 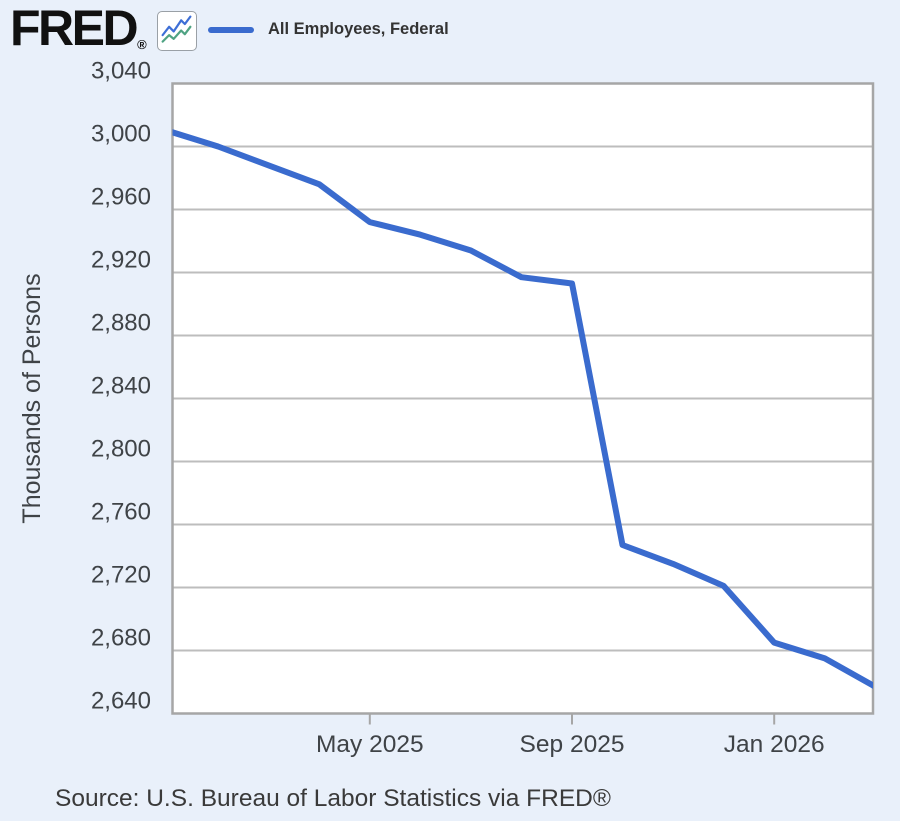 I want to click on legend-item: All Employees, Federal, so click(x=328, y=29).